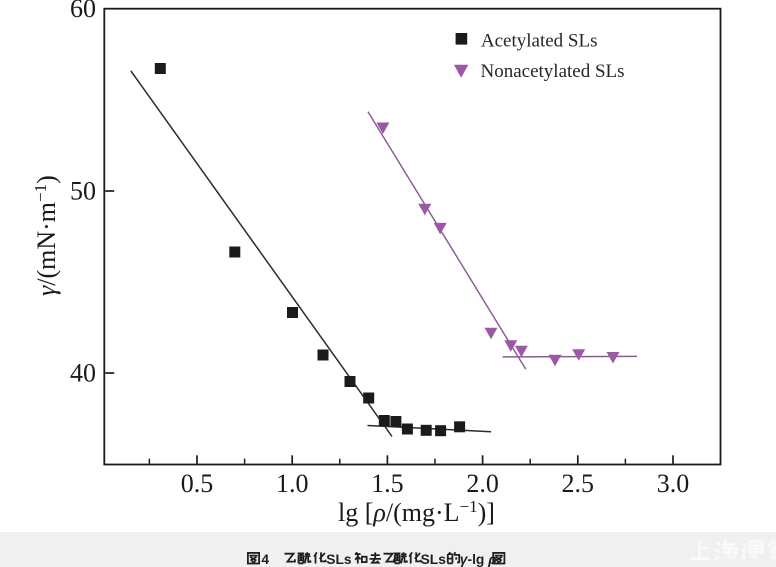  What do you see at coordinates (578, 483) in the screenshot?
I see `svg-text: 2.5` at bounding box center [578, 483].